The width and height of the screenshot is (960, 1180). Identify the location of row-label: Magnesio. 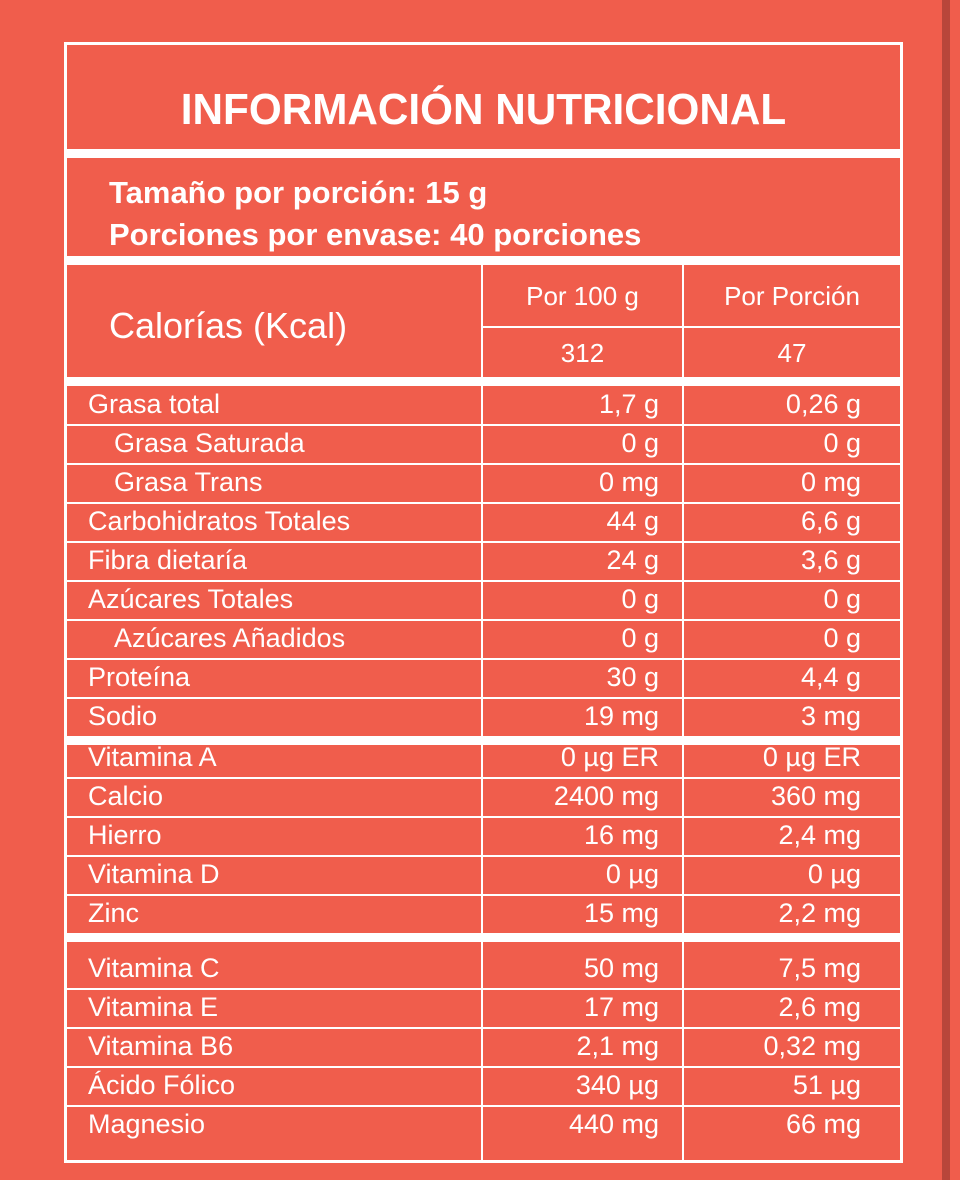
(147, 1124).